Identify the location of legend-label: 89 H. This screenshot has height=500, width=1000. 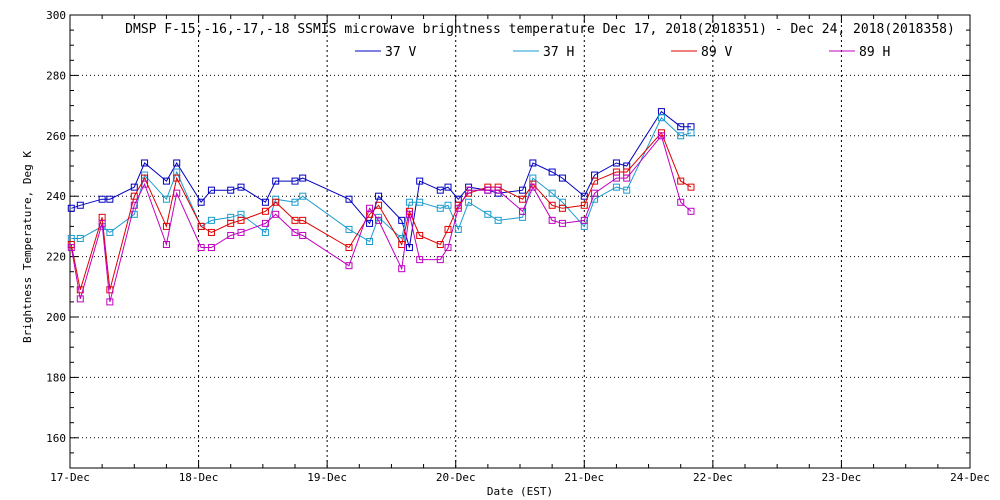
(874, 52).